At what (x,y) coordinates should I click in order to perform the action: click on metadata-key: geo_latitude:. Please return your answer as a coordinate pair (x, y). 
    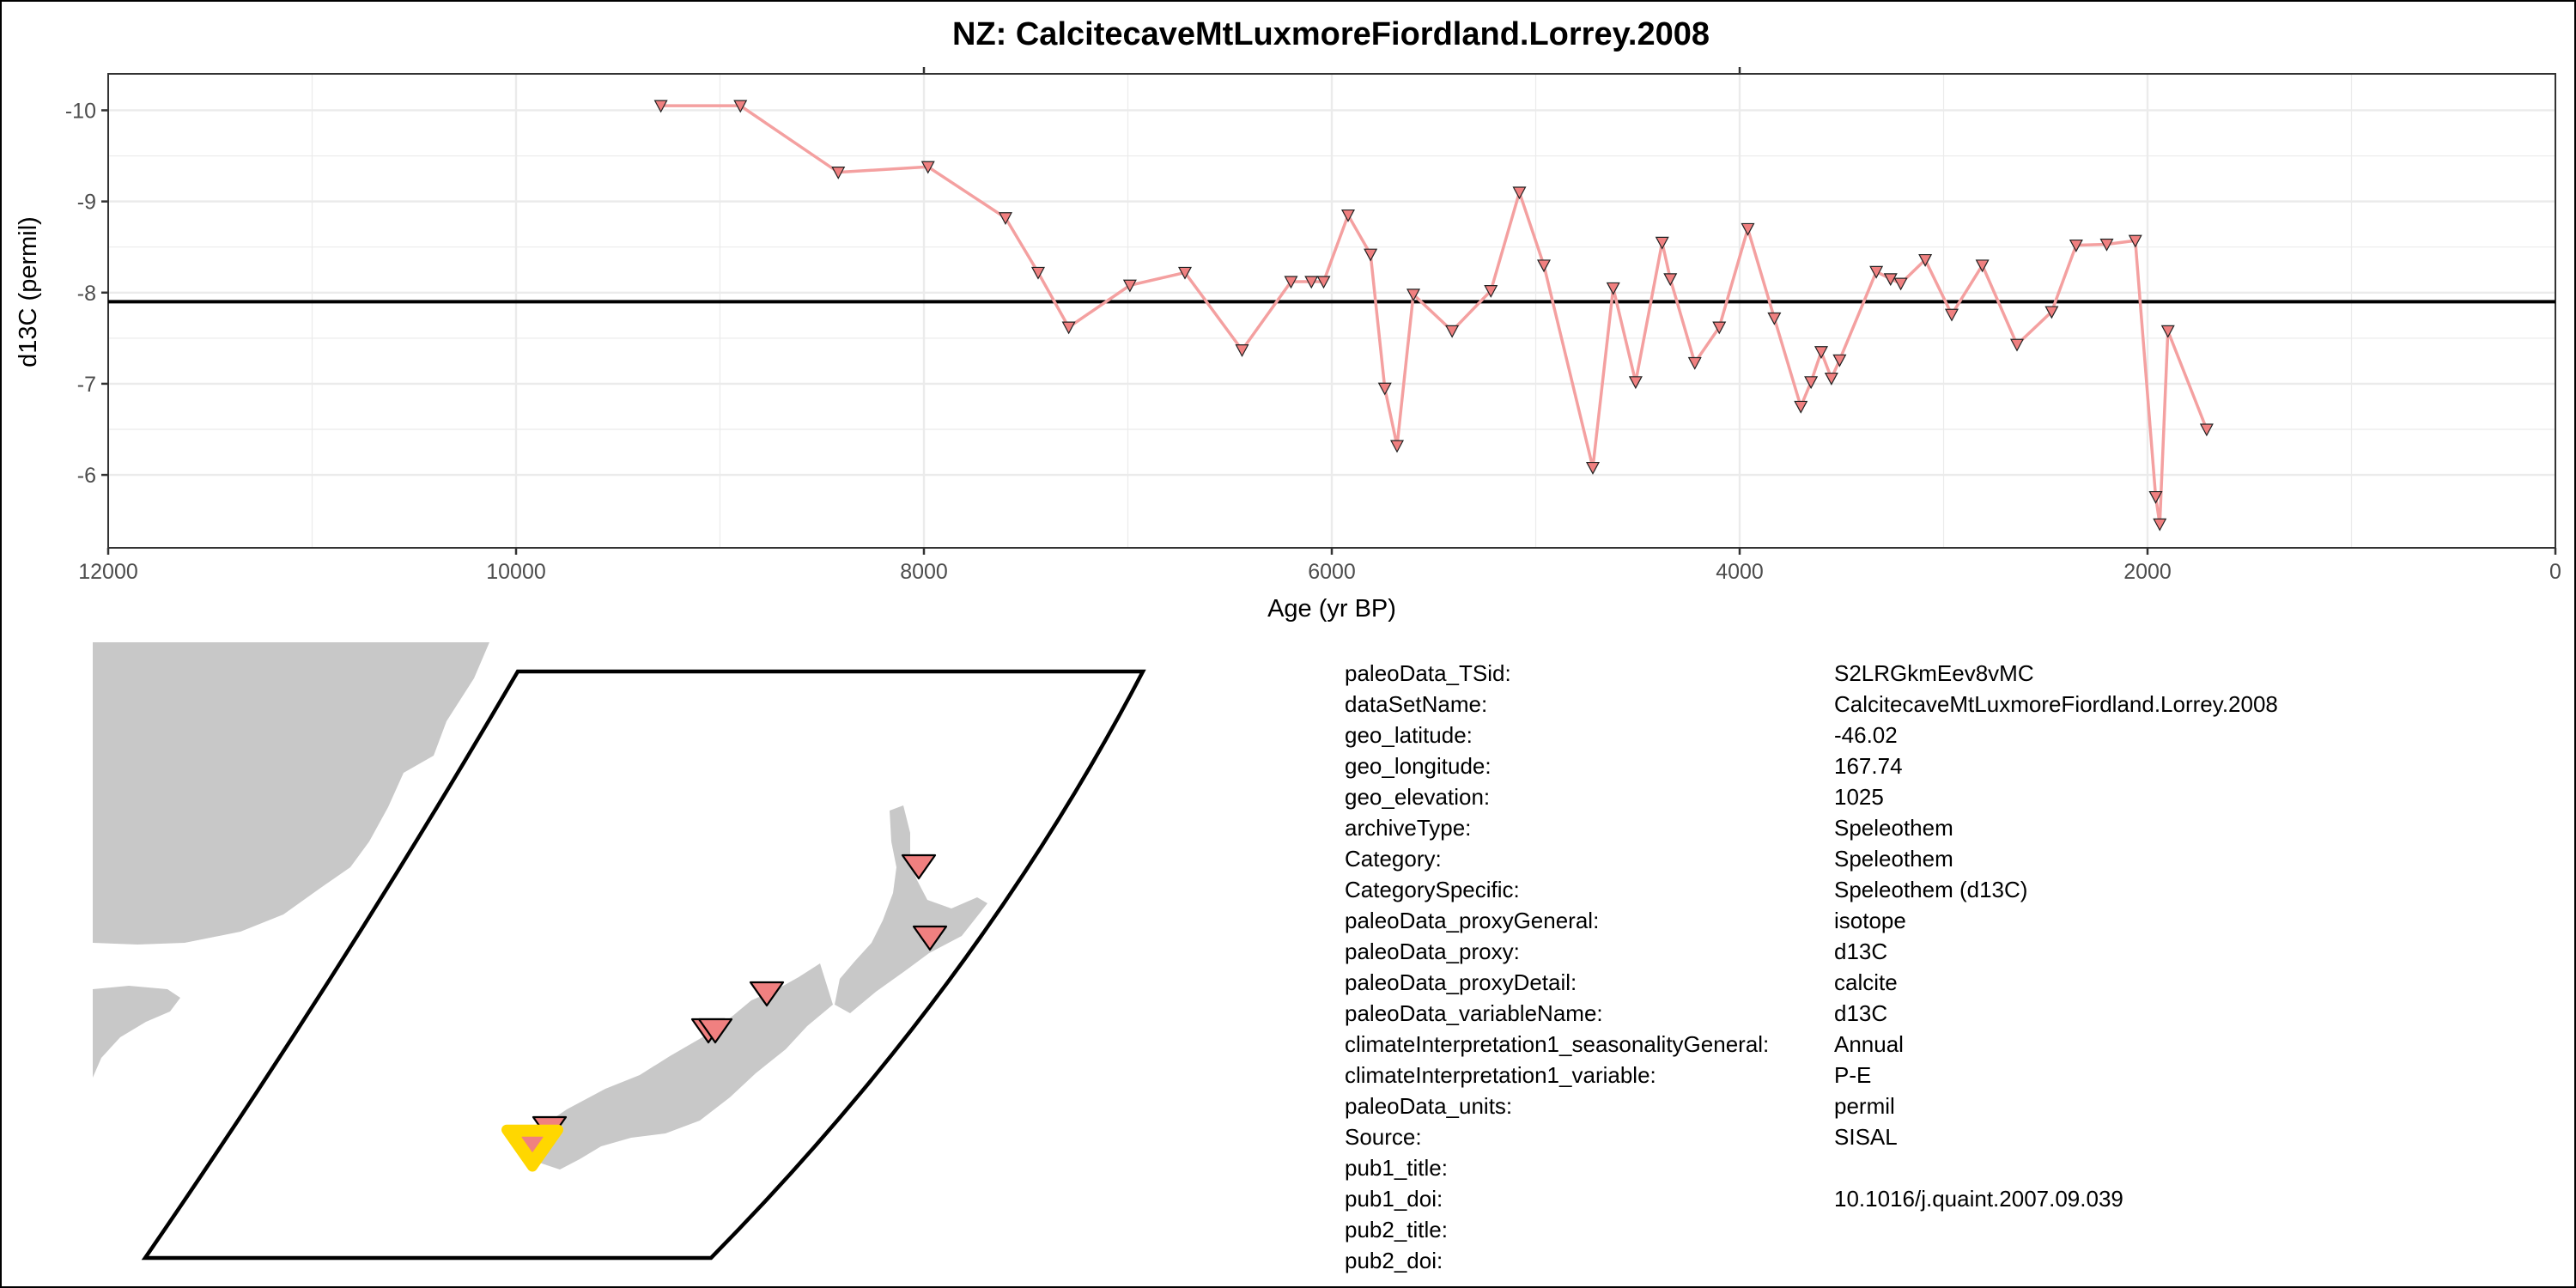
    Looking at the image, I should click on (1409, 735).